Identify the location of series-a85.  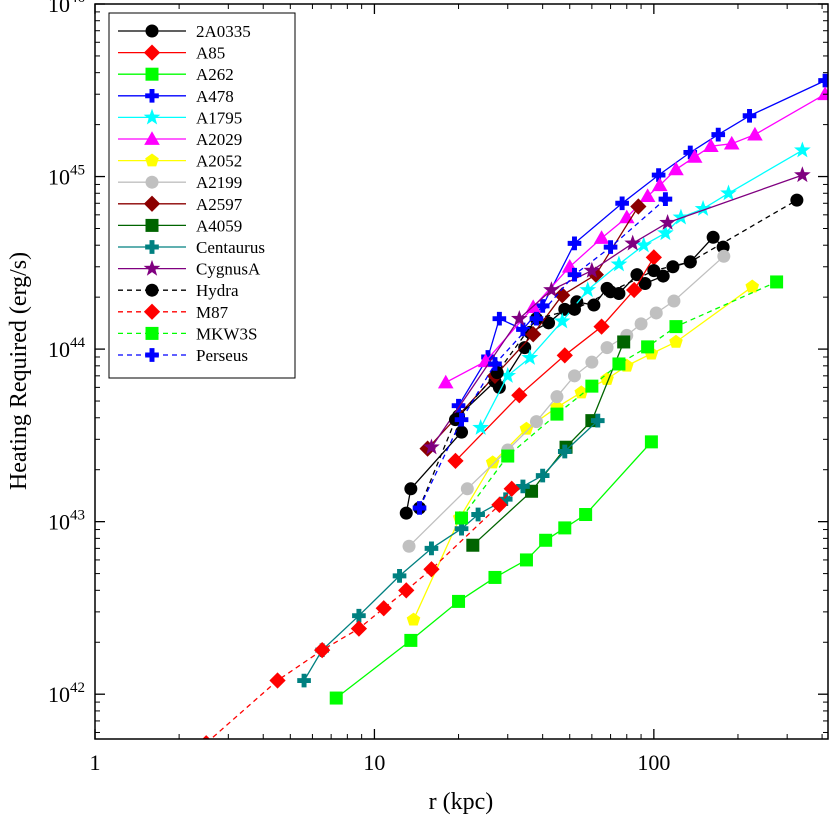
(554, 359).